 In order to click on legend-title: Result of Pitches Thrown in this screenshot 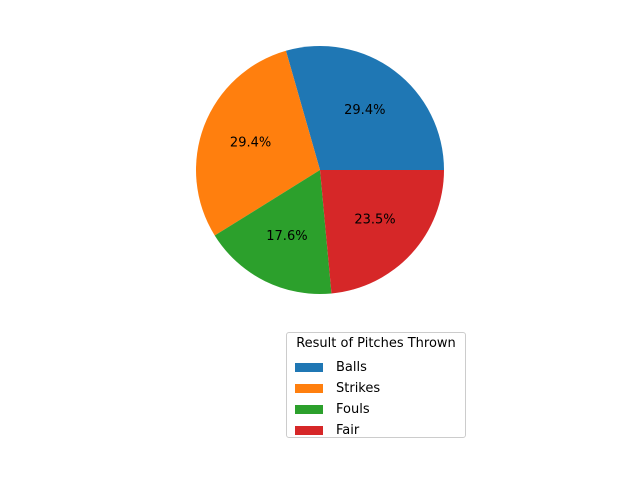, I will do `click(376, 343)`.